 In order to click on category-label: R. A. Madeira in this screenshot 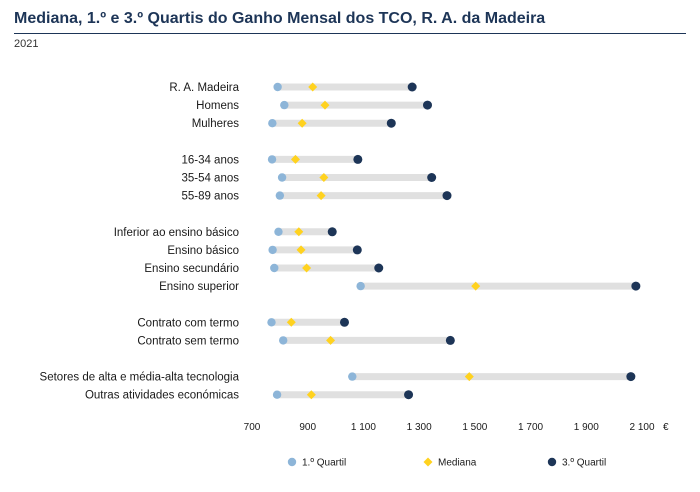, I will do `click(204, 88)`.